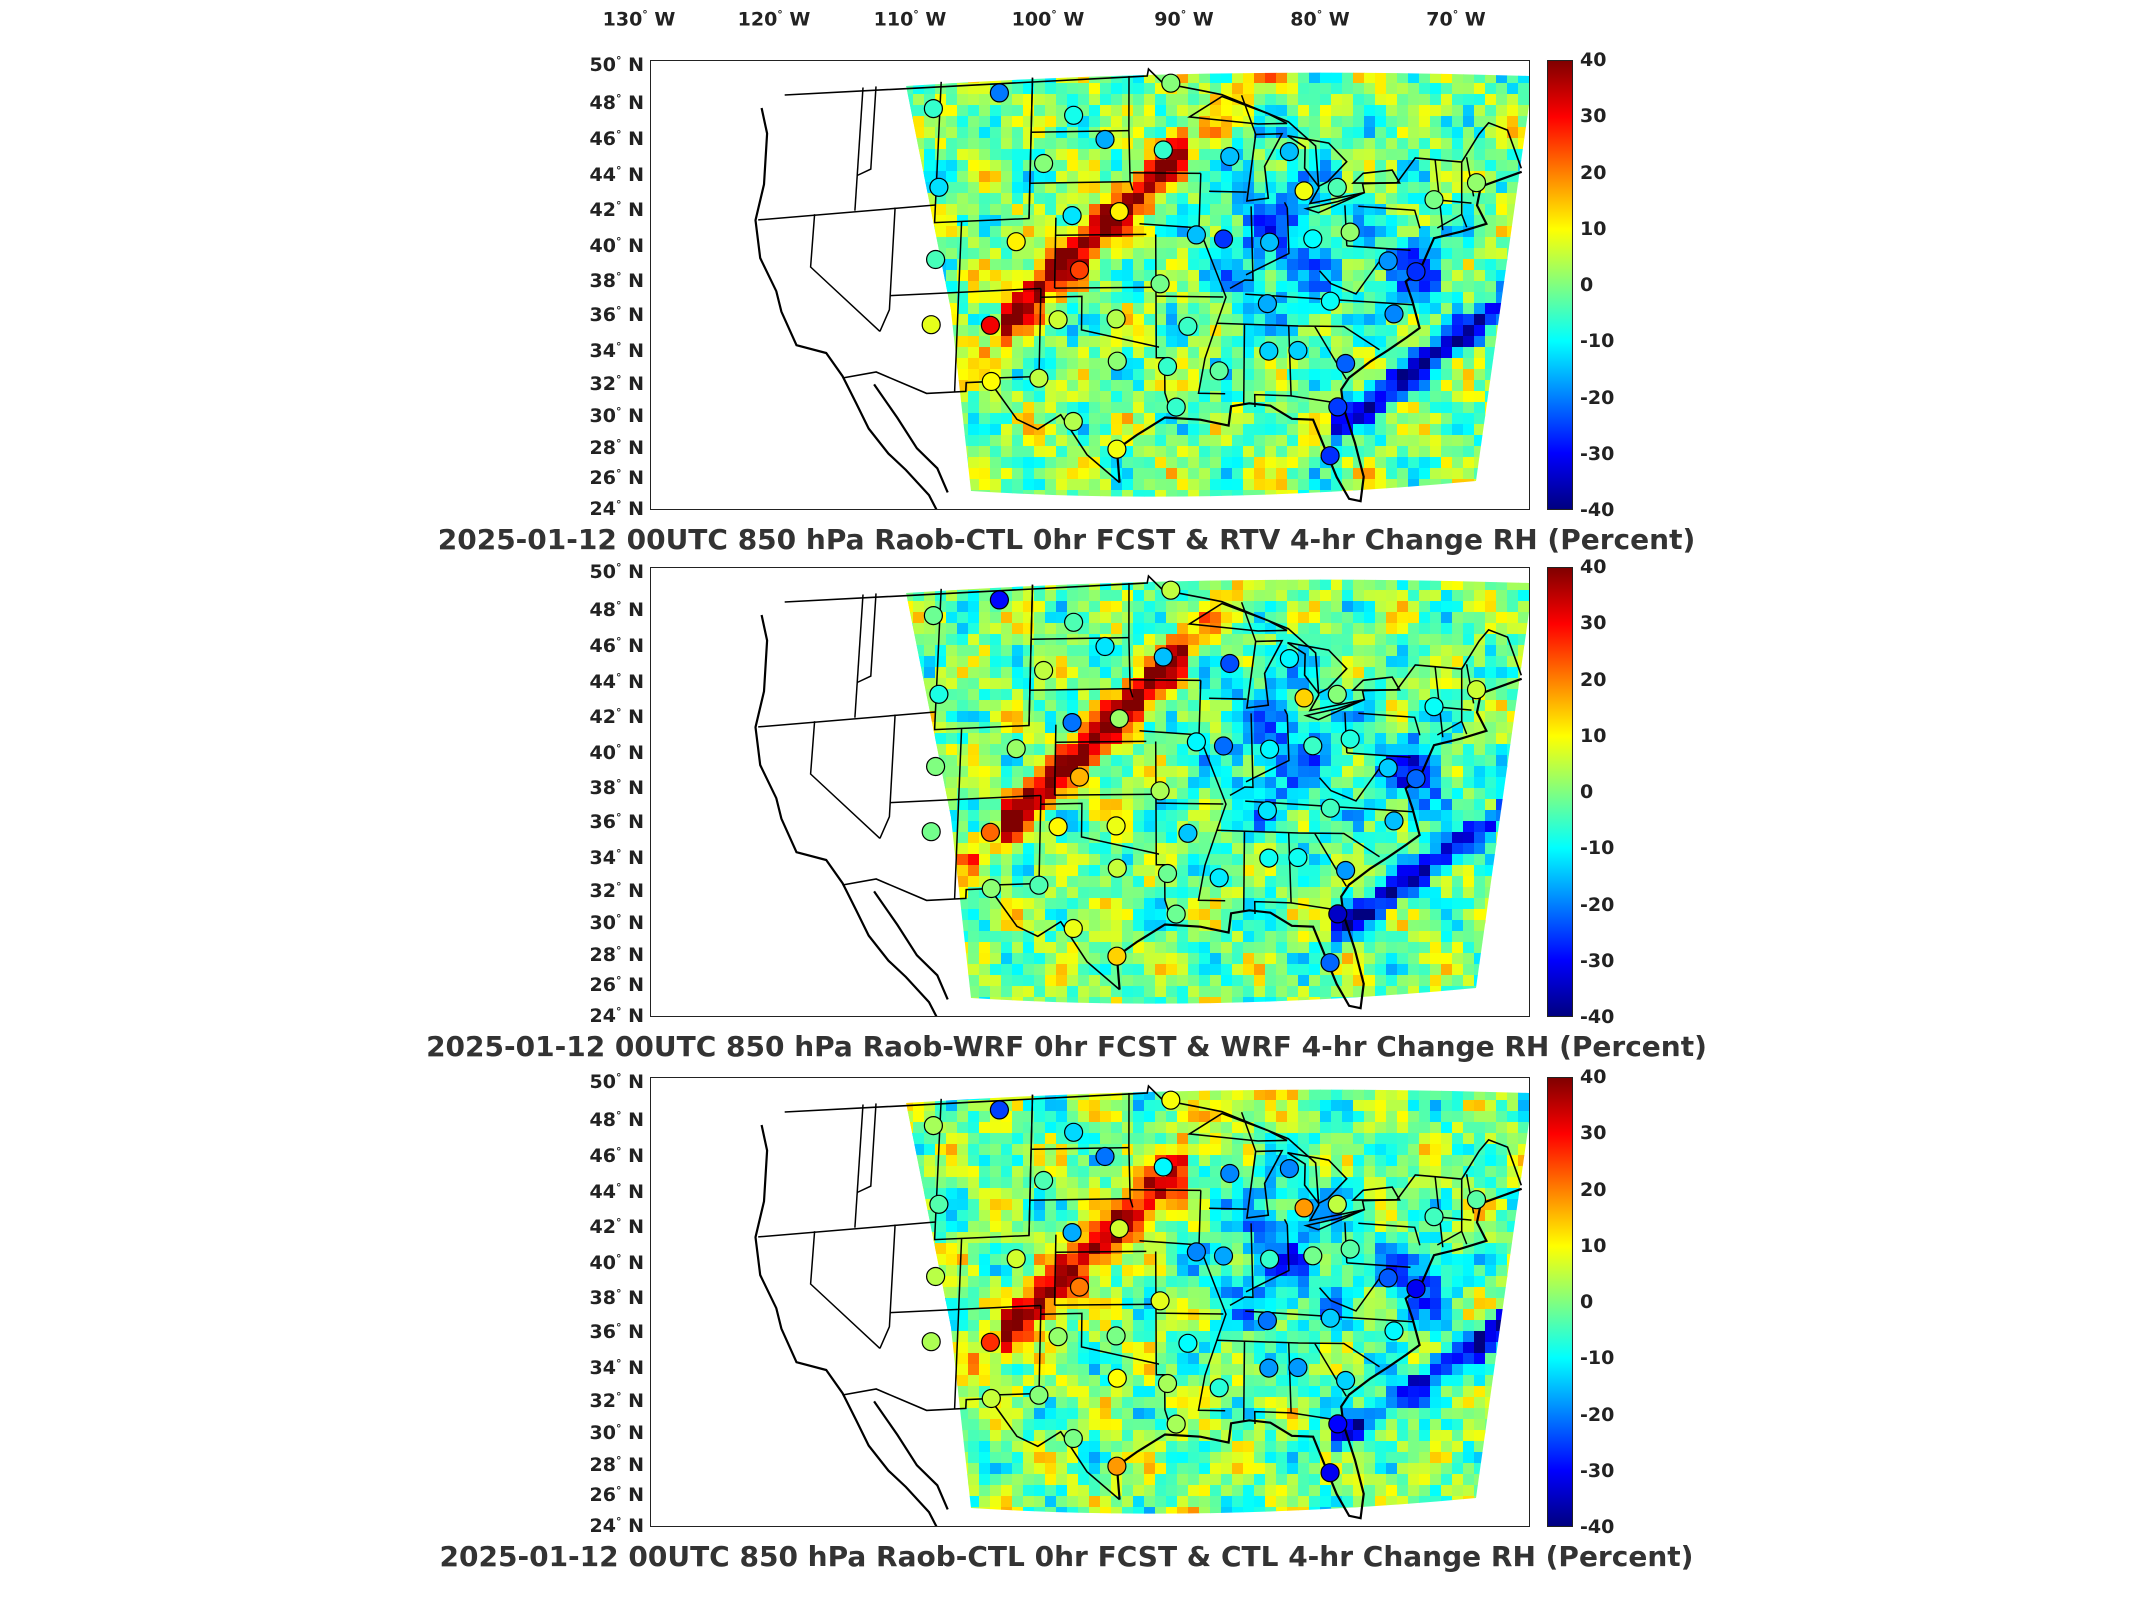  What do you see at coordinates (616, 478) in the screenshot?
I see `latitude-label: 26° N` at bounding box center [616, 478].